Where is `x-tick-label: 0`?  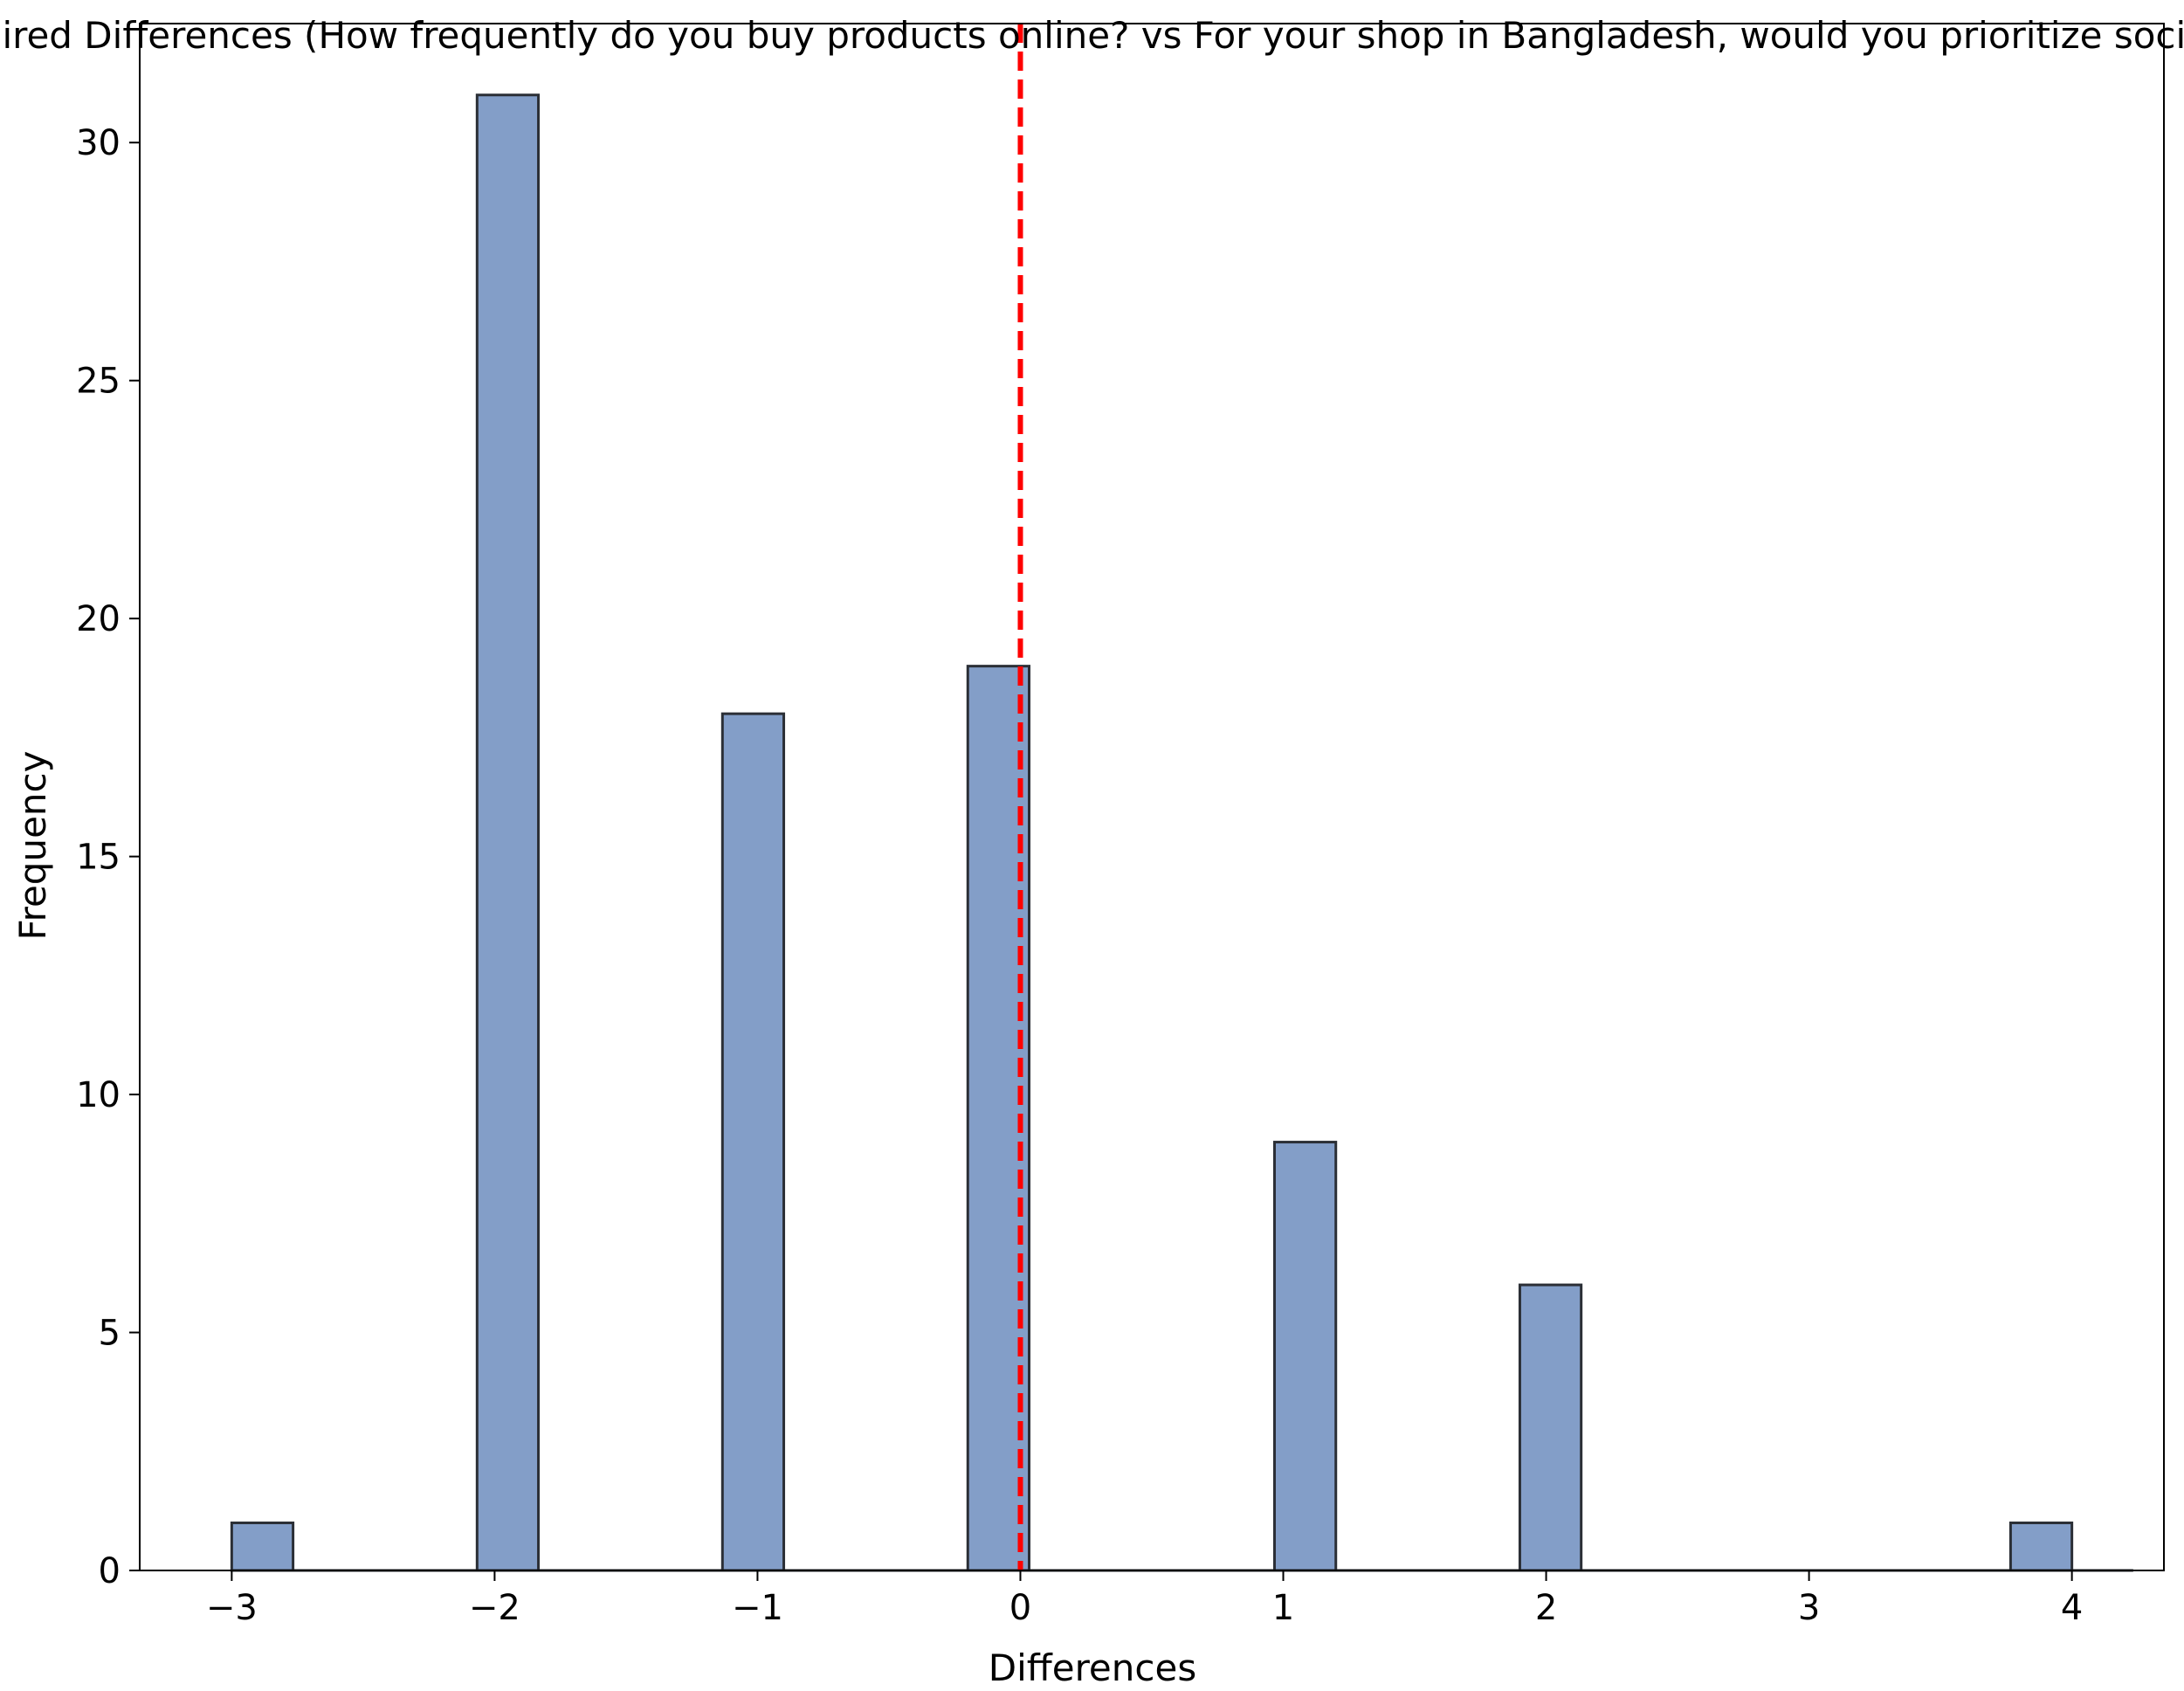
x-tick-label: 0 is located at coordinates (1020, 1608).